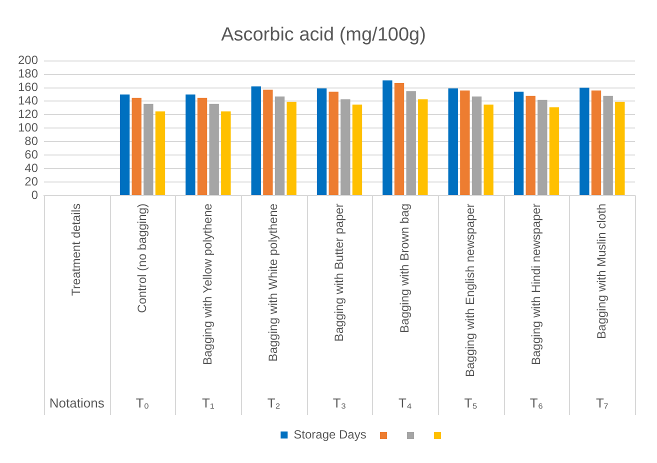  Describe the element at coordinates (471, 403) in the screenshot. I see `text: T₅` at that location.